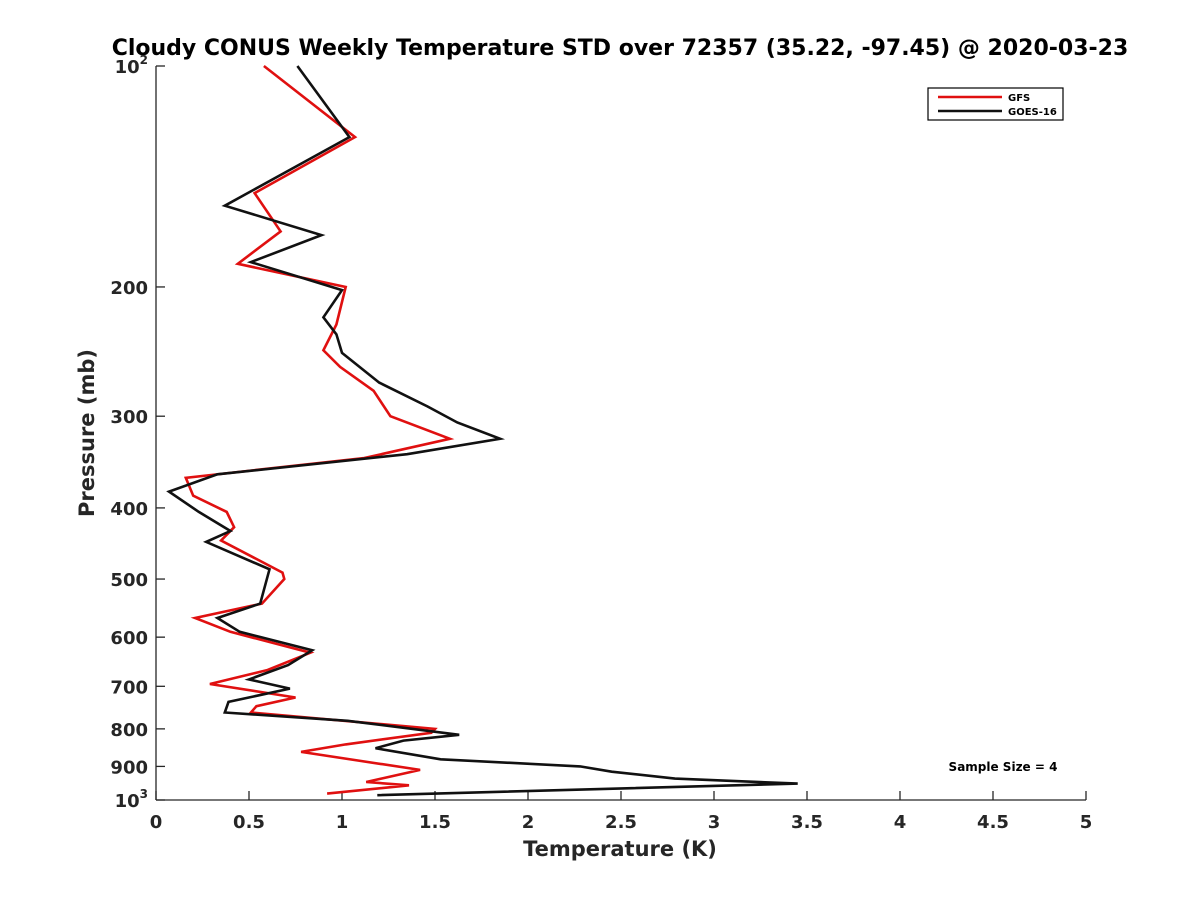 Image resolution: width=1200 pixels, height=900 pixels. I want to click on x-tick-label: 5, so click(1086, 822).